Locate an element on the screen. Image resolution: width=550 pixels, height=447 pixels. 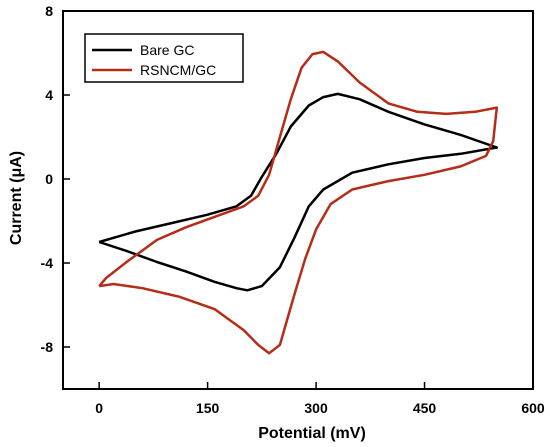
x-tick-label: 450 is located at coordinates (425, 408).